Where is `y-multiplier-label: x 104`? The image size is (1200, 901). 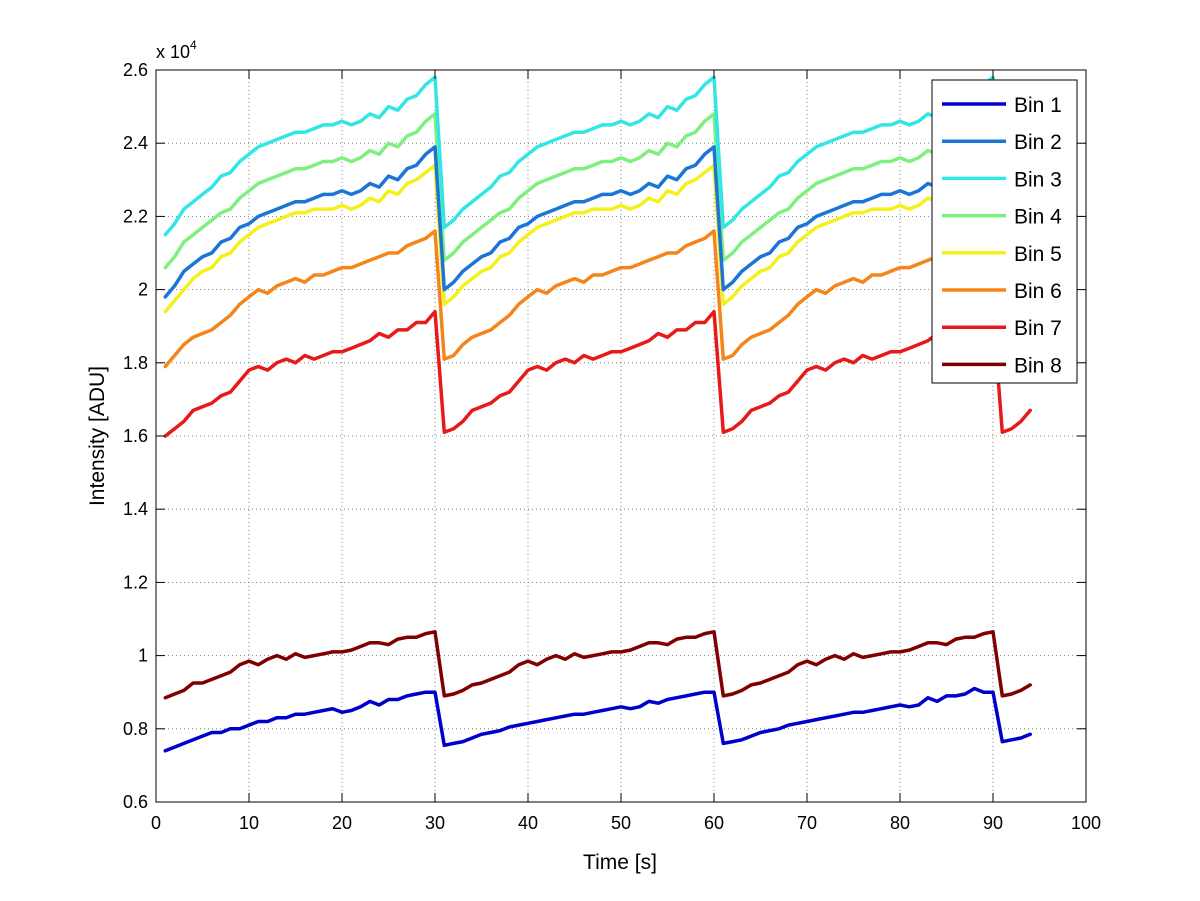 y-multiplier-label: x 104 is located at coordinates (176, 50).